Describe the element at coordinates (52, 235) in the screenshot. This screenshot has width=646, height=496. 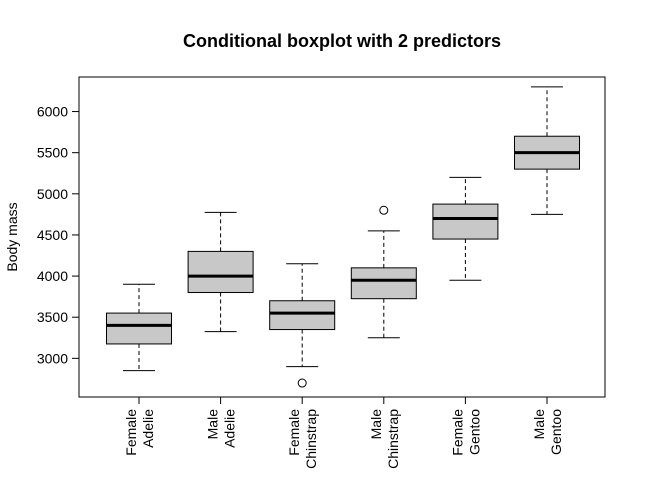
I see `y-tick-label: 4500` at that location.